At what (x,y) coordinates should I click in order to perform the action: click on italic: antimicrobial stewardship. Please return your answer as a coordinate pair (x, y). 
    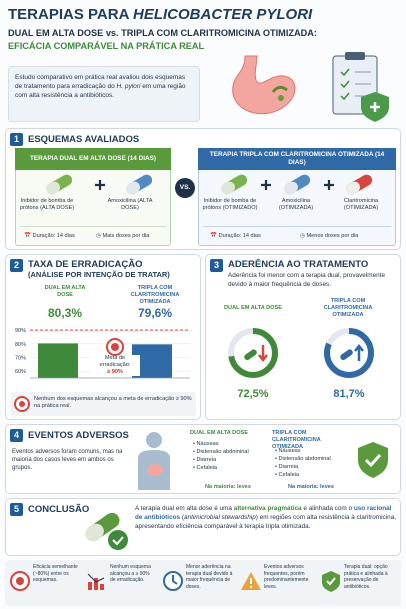
    Looking at the image, I should click on (220, 517).